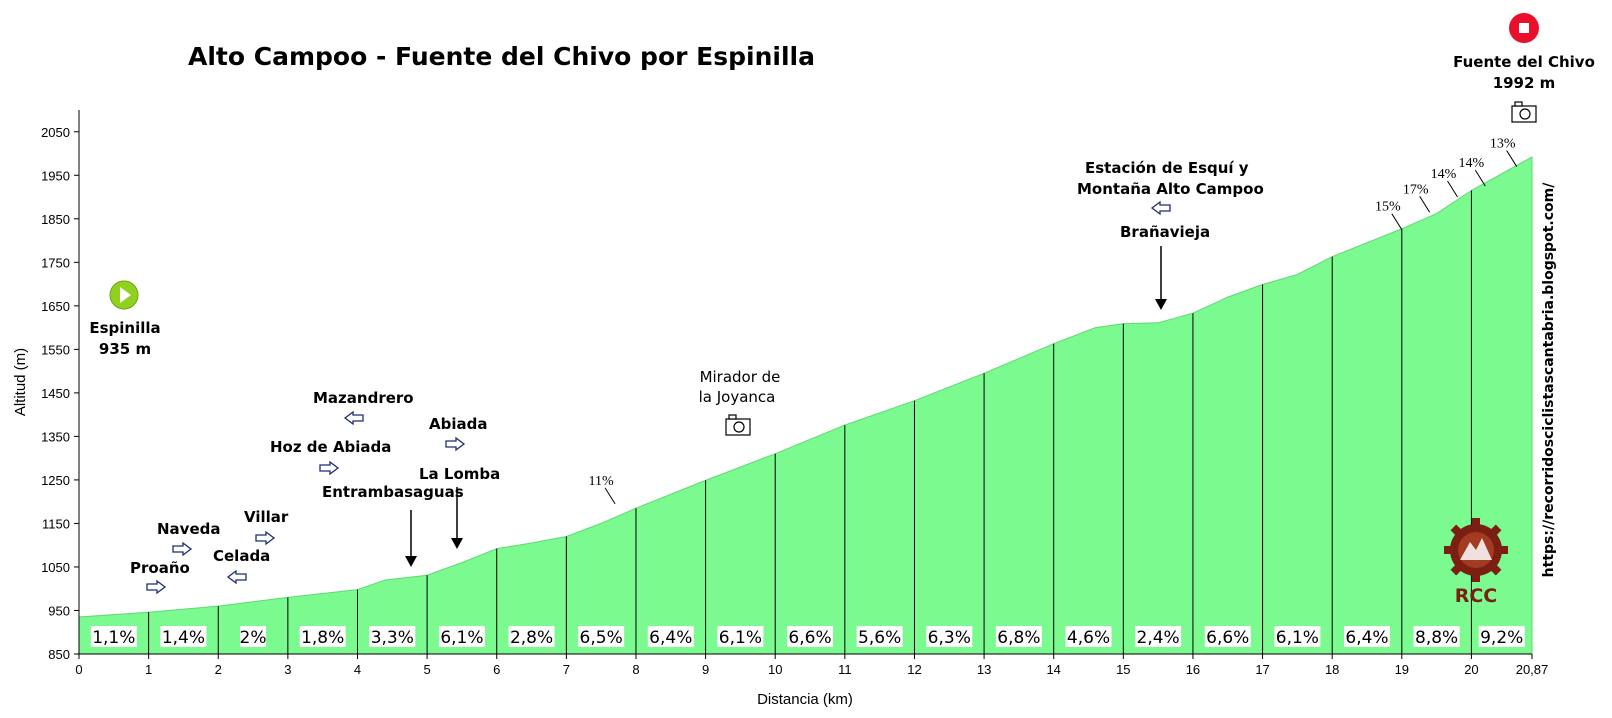 The image size is (1612, 718). Describe the element at coordinates (55, 480) in the screenshot. I see `y-tick-label: 1250` at that location.